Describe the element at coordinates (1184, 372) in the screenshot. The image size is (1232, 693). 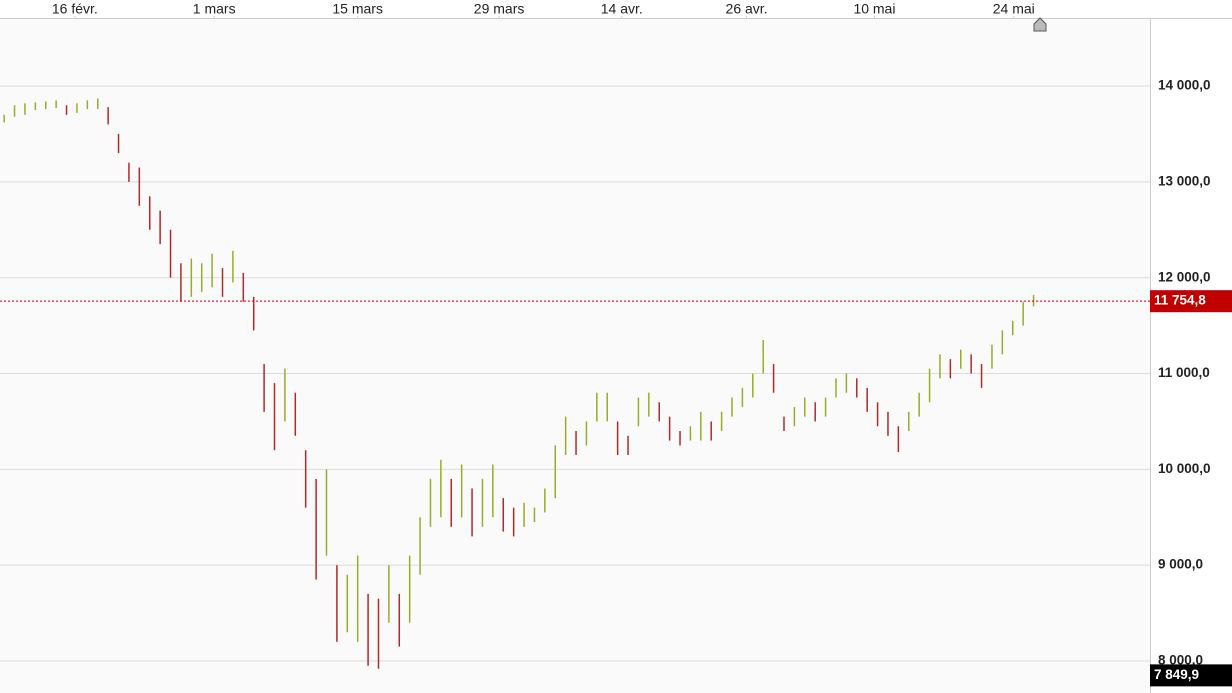
I see `y-tick-label: 11 000,0` at that location.